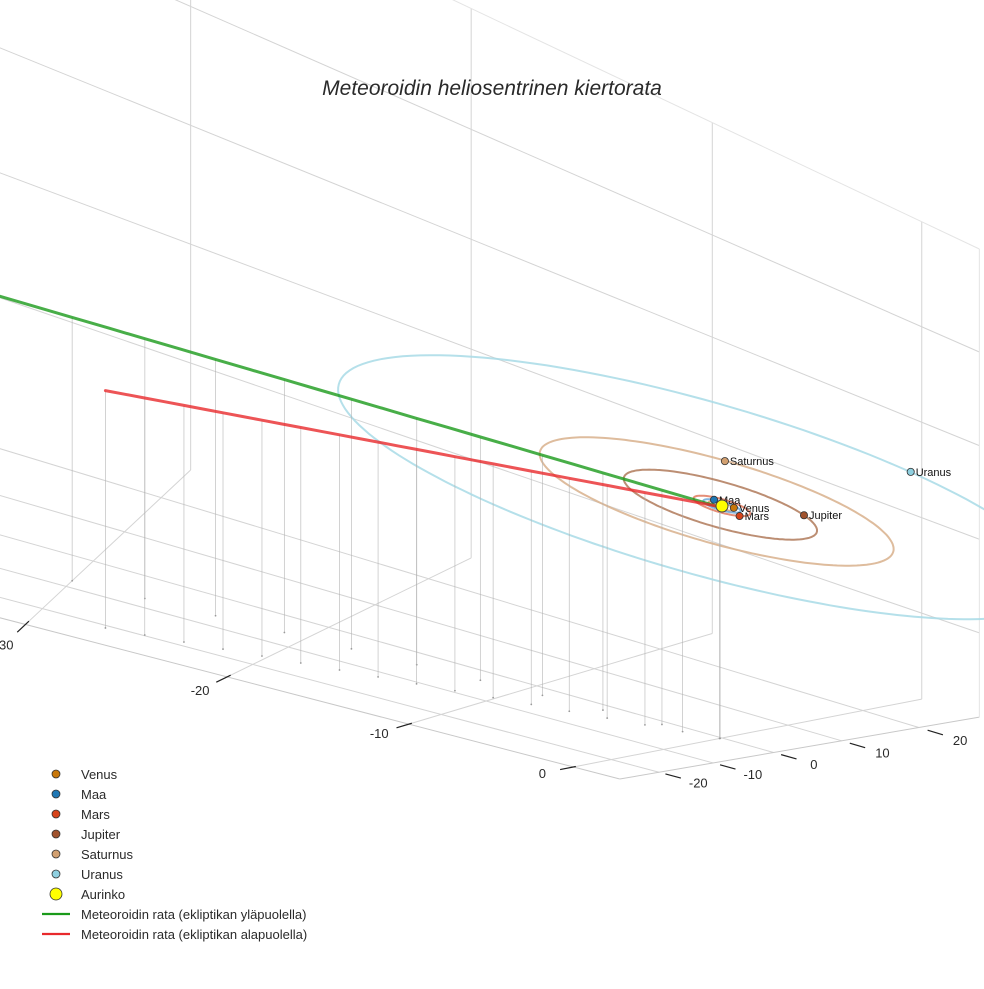 This screenshot has height=989, width=984. Describe the element at coordinates (825, 516) in the screenshot. I see `planet-jupiter-label: Jupiter` at that location.